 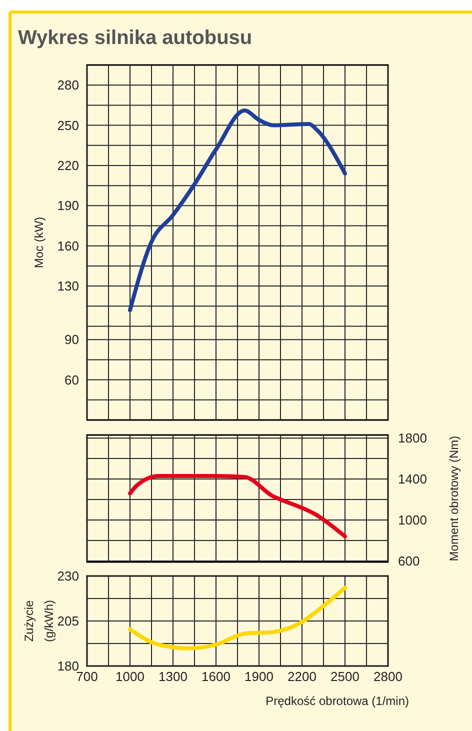 What do you see at coordinates (68, 206) in the screenshot?
I see `y-tick-label: 190` at bounding box center [68, 206].